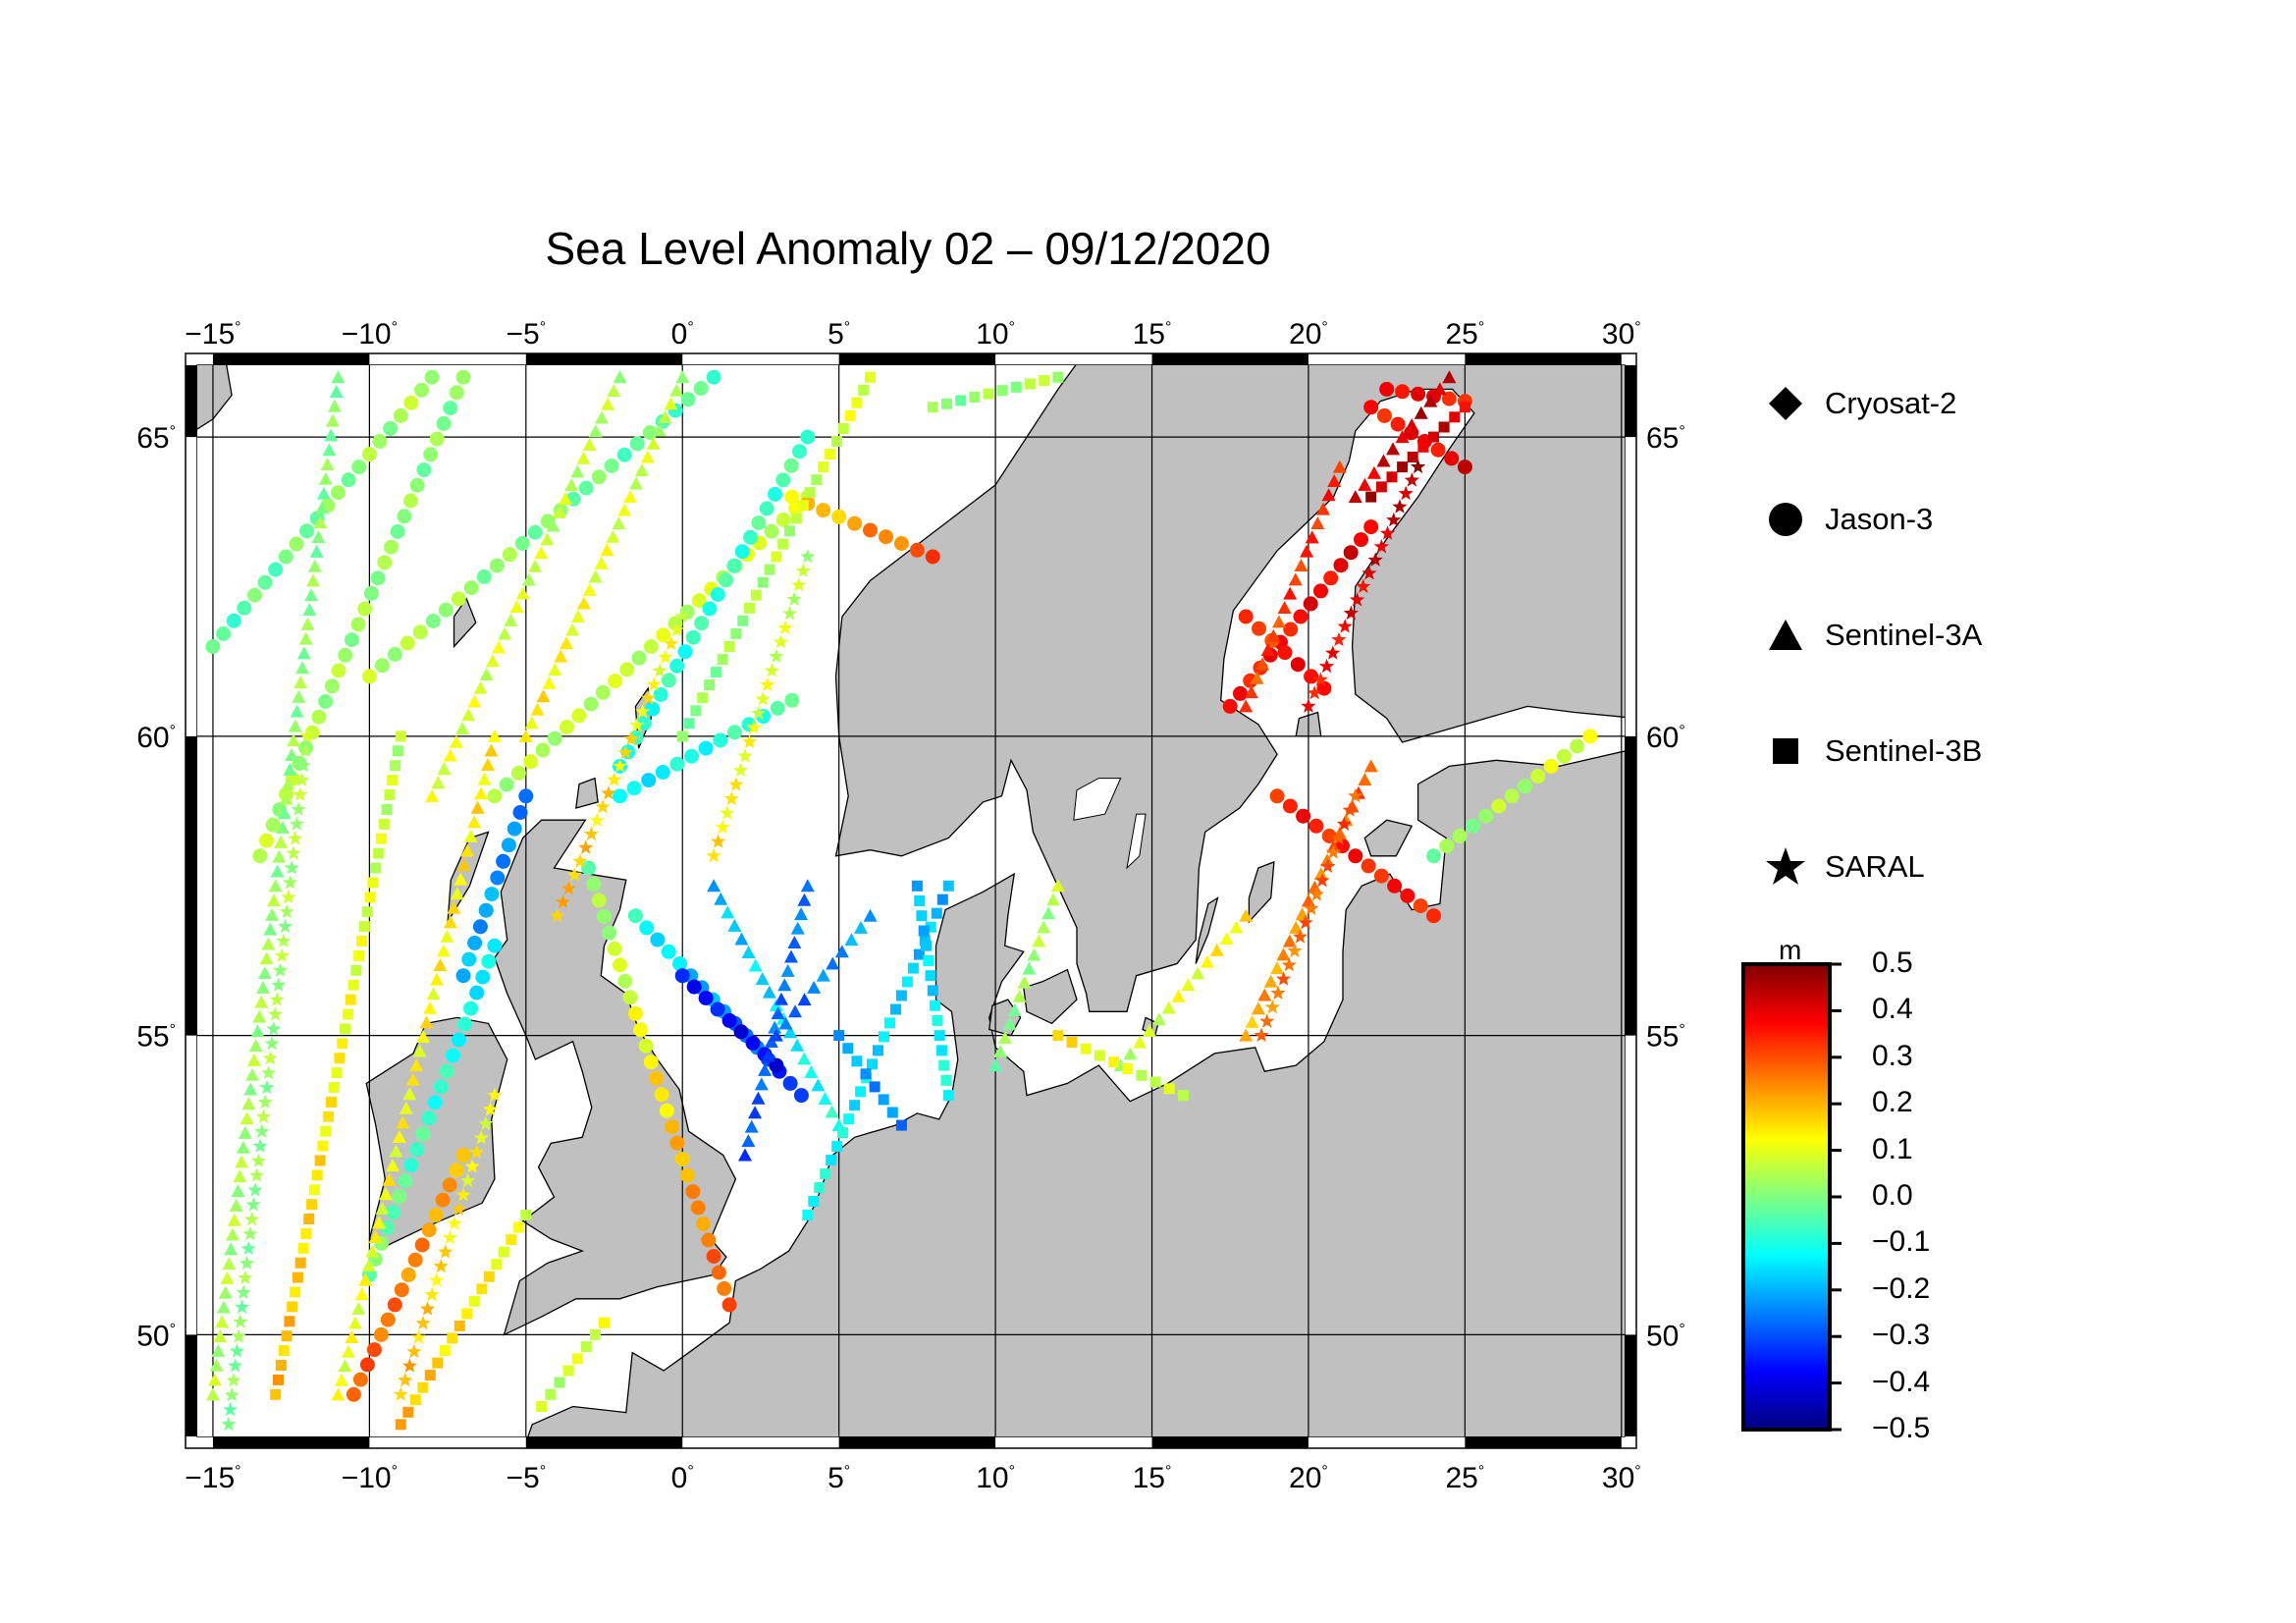 The height and width of the screenshot is (1623, 2296). What do you see at coordinates (1872, 751) in the screenshot?
I see `legend-item-sentinel-3b: Sentinel-3B` at bounding box center [1872, 751].